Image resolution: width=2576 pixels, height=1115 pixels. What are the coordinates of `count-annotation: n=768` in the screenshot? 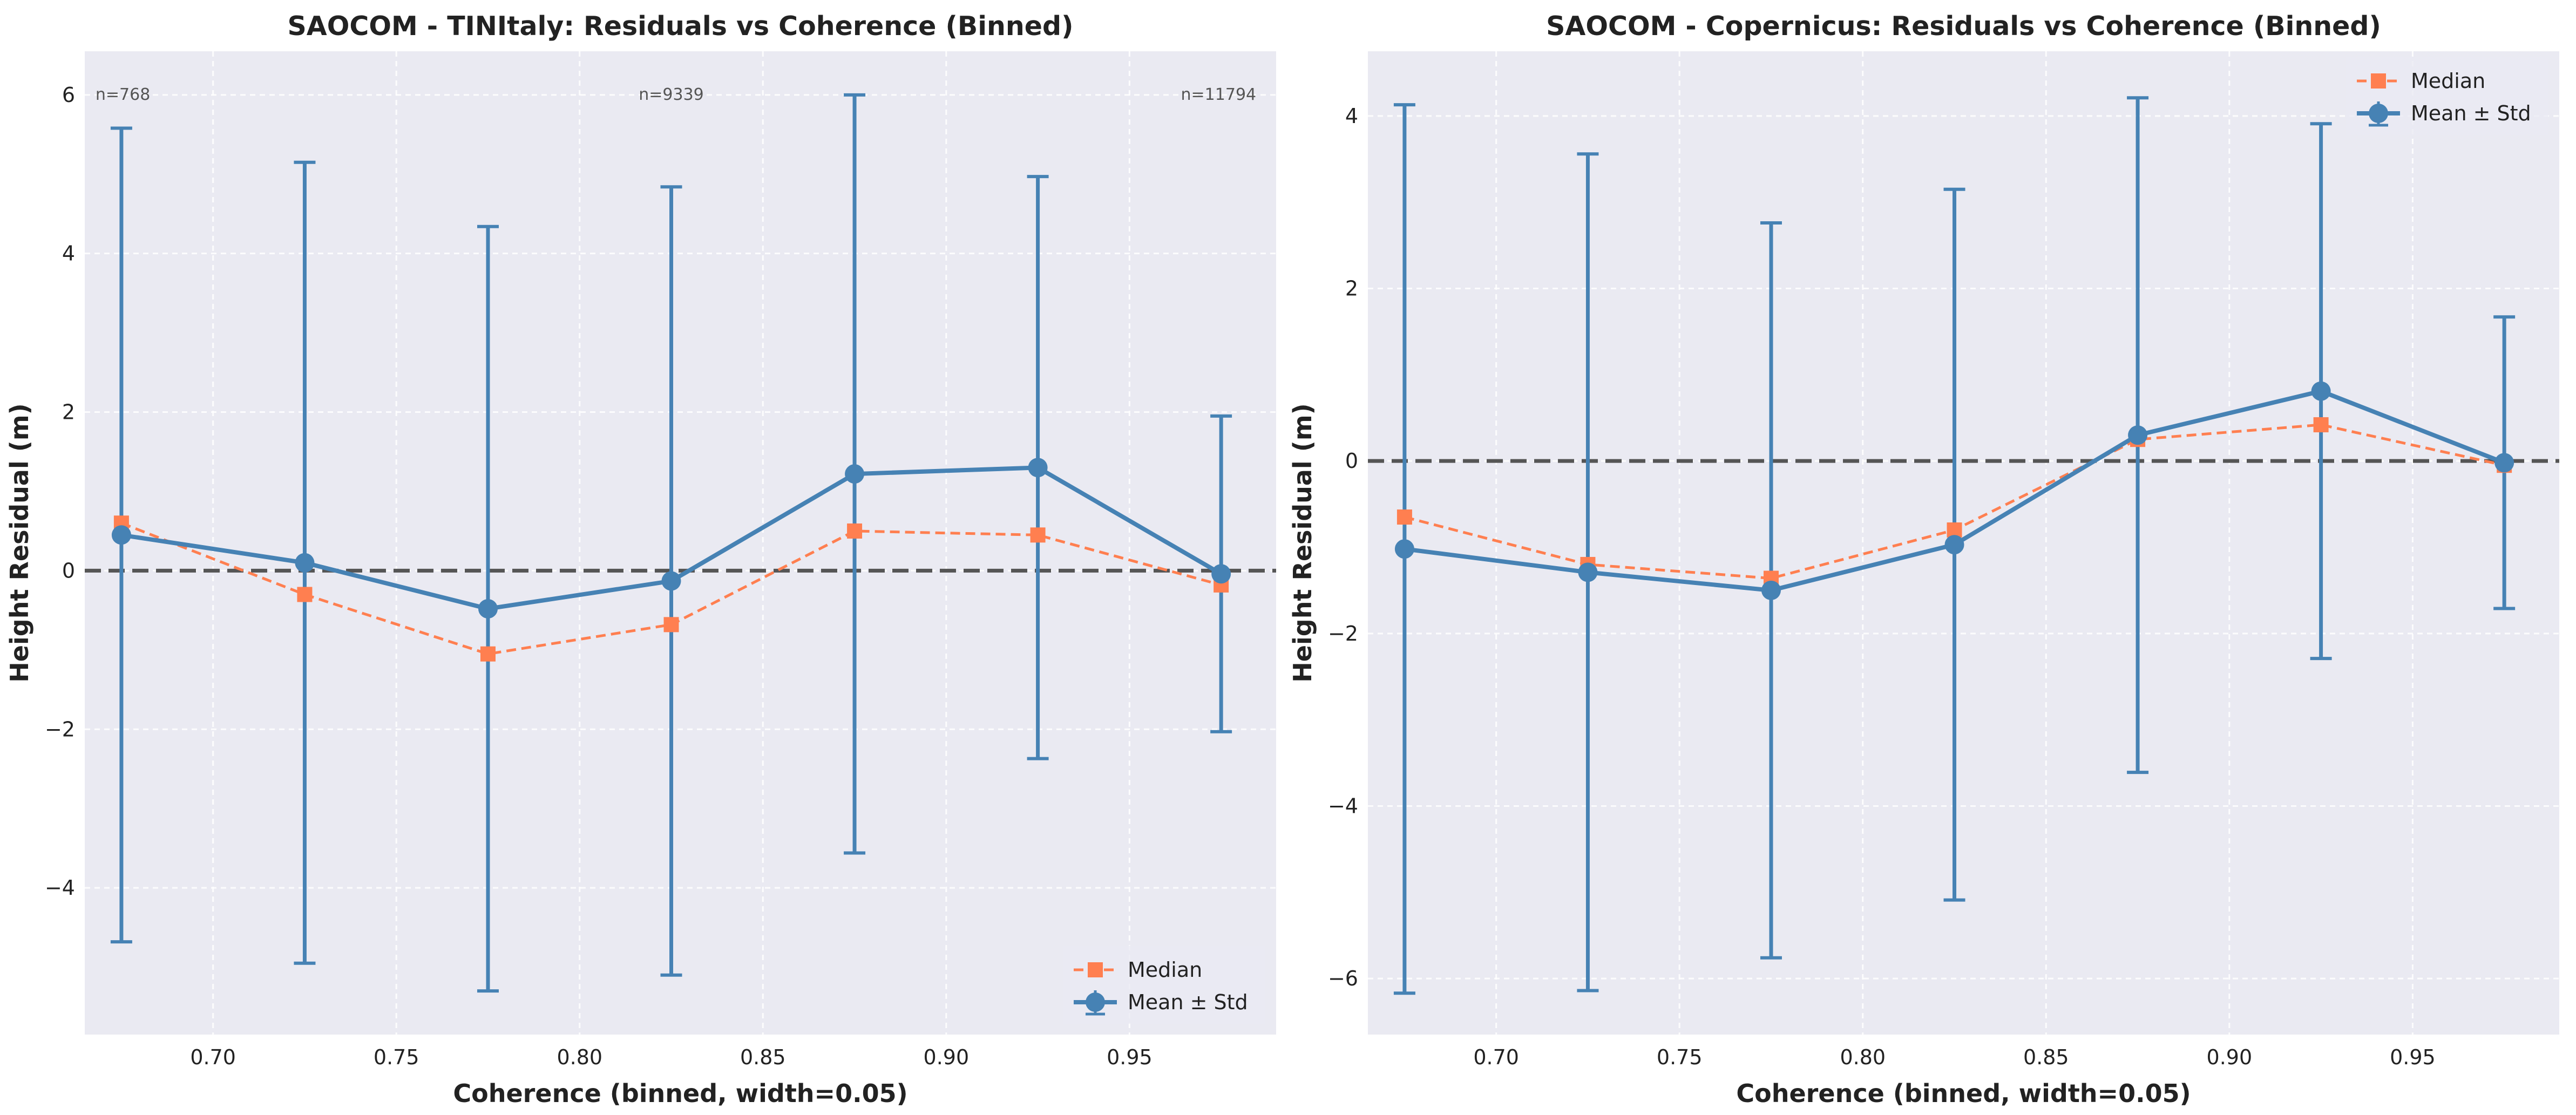 It's located at (123, 95).